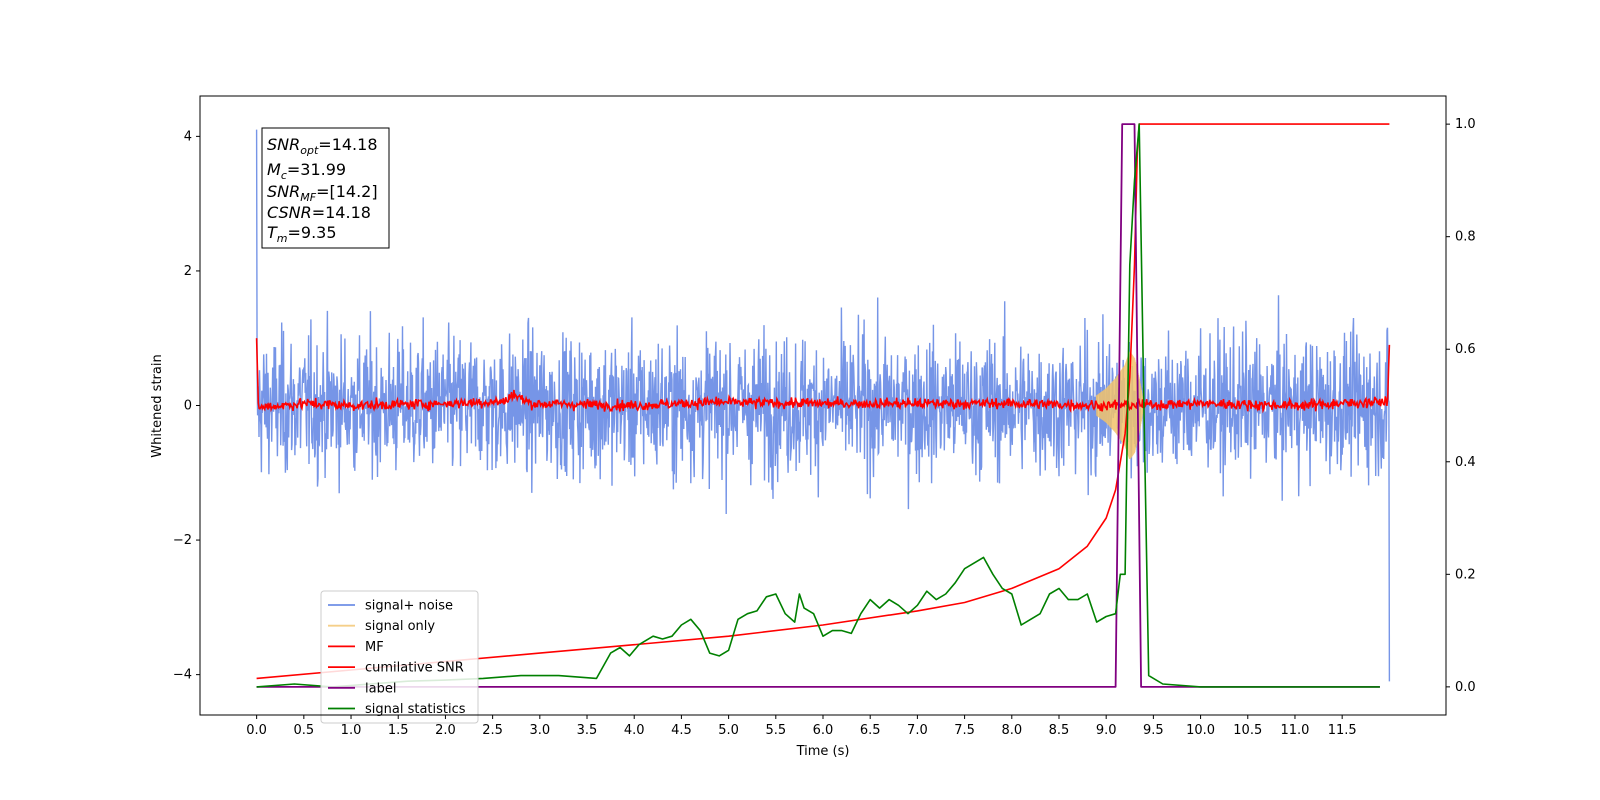 Image resolution: width=1600 pixels, height=800 pixels. I want to click on series-signal-only, so click(1120, 405).